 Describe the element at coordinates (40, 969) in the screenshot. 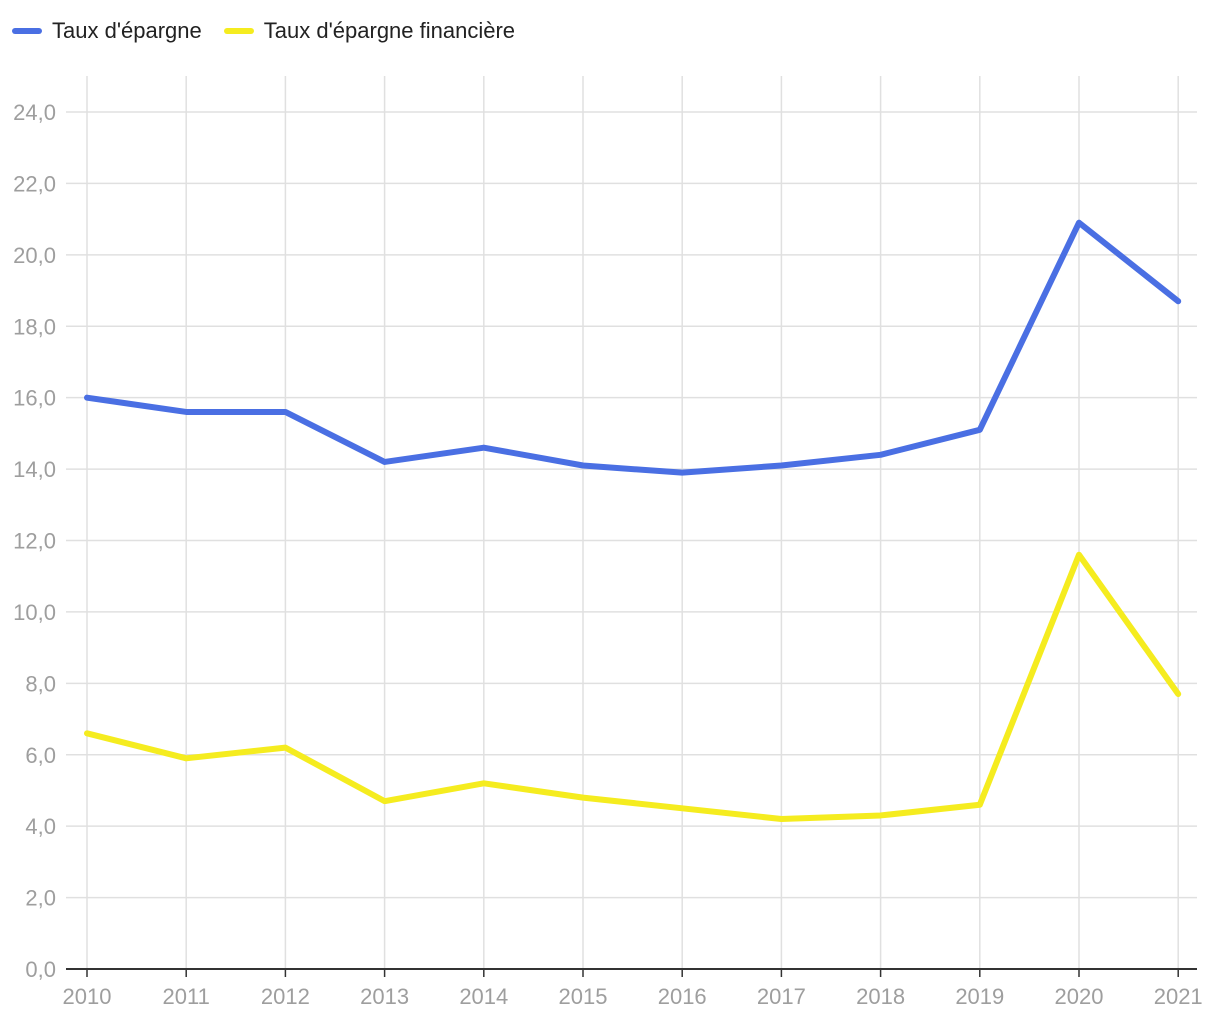

I see `y-tick-label: 0,0` at that location.